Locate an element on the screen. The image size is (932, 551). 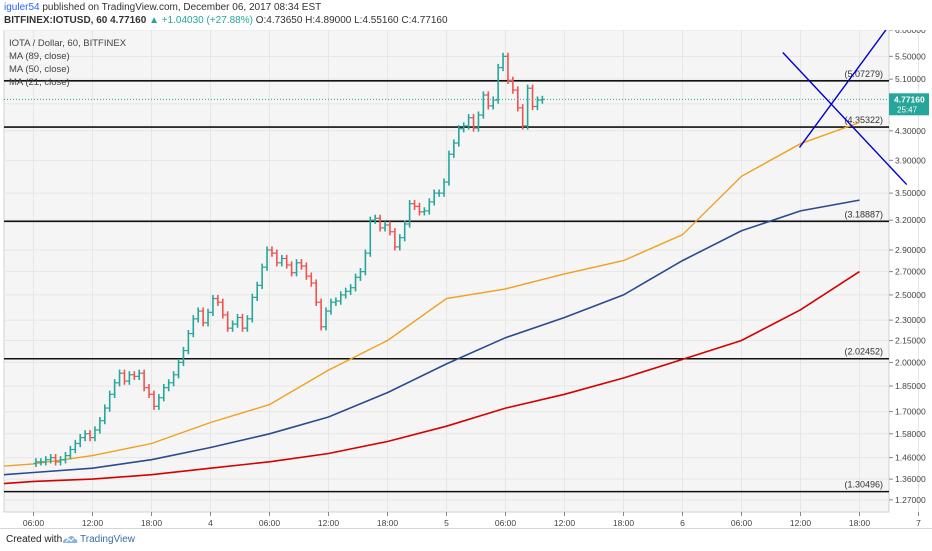
y-tick-label: 1.85000 is located at coordinates (910, 386).